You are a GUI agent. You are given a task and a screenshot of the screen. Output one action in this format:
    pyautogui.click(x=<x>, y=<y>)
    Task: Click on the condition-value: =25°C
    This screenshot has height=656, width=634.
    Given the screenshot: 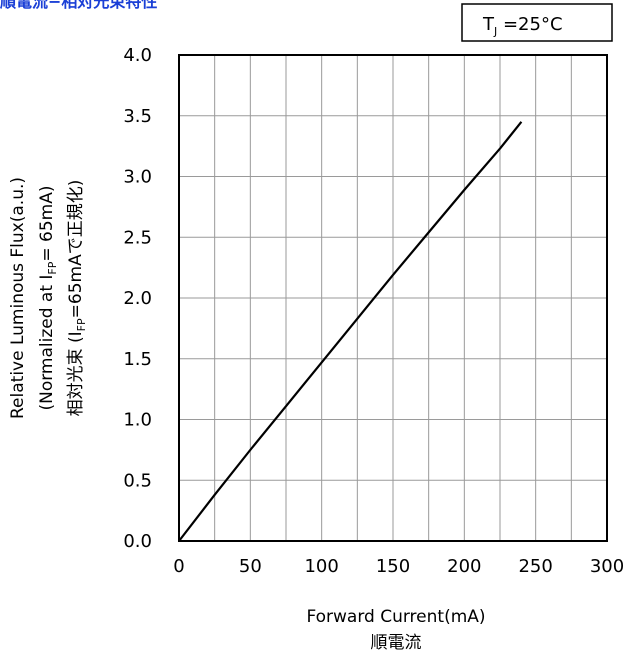 What is the action you would take?
    pyautogui.click(x=529, y=24)
    